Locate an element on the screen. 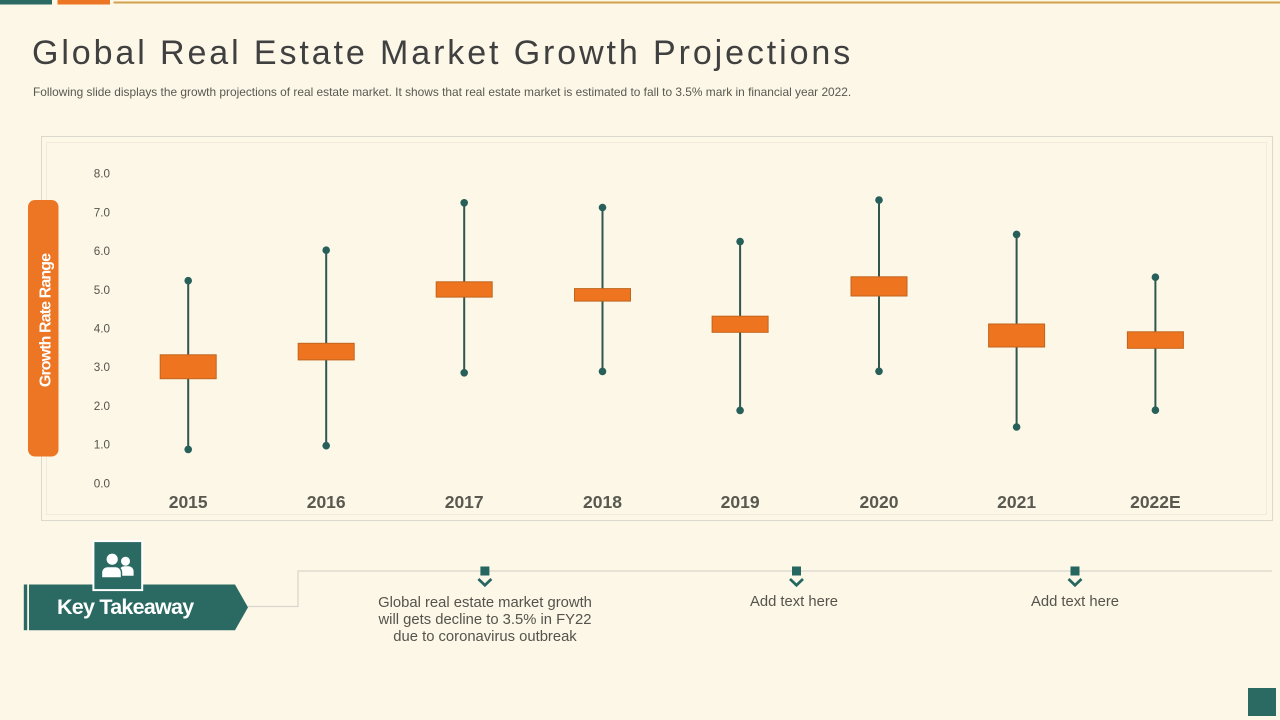 Image resolution: width=1280 pixels, height=720 pixels. svg-text: 2021 is located at coordinates (1016, 502).